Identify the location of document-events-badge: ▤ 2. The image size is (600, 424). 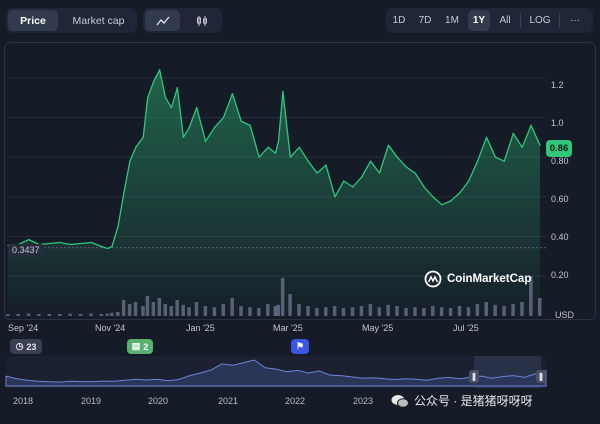
(140, 346).